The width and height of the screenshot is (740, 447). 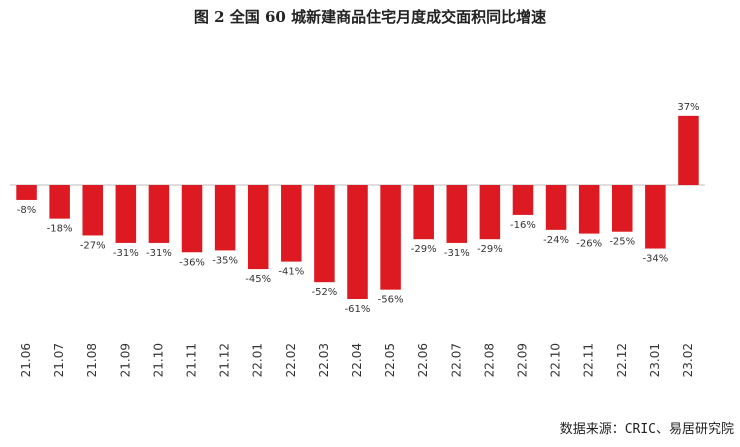 I want to click on x-tick-label-23.02: 23.02, so click(x=688, y=360).